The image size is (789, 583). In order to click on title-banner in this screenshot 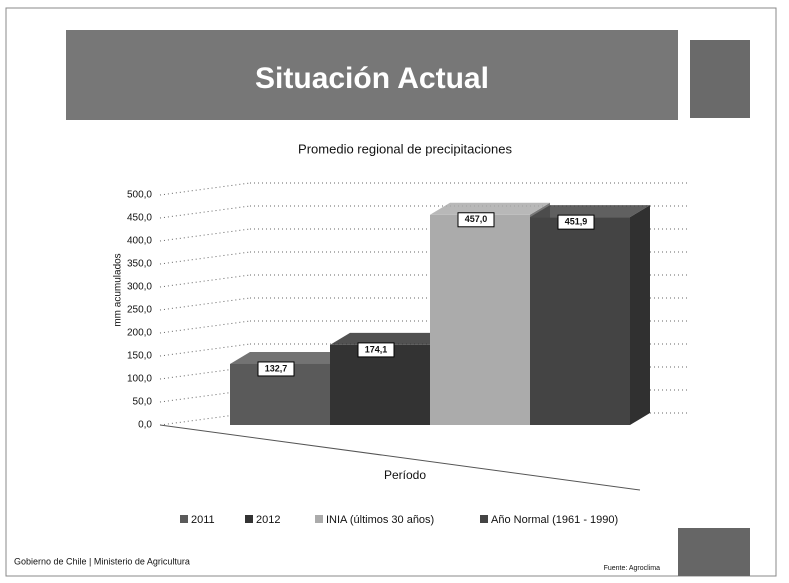, I will do `click(372, 75)`.